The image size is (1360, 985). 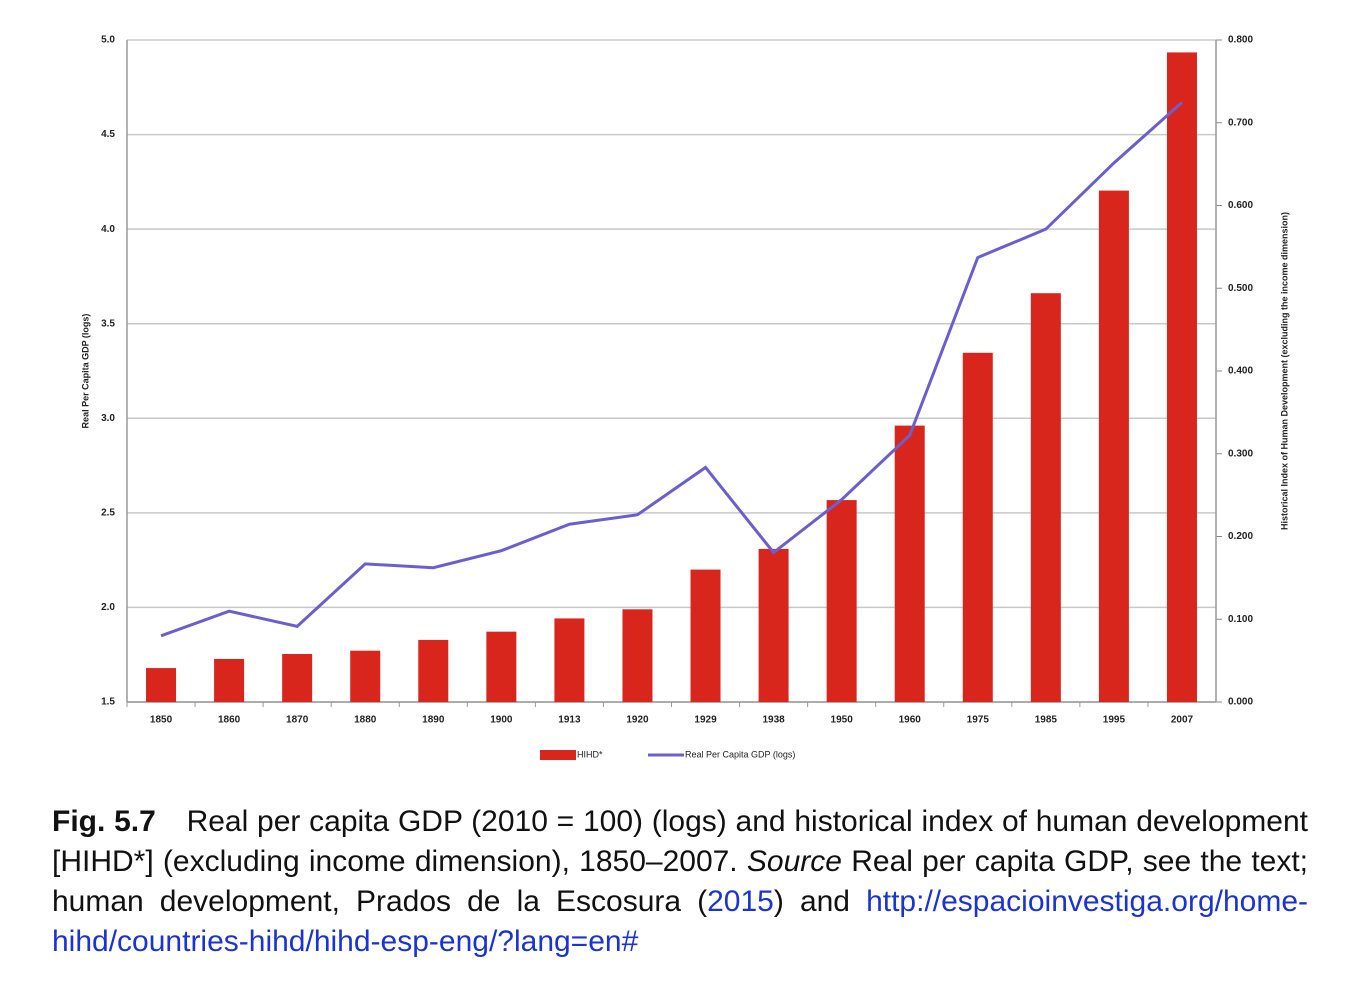 What do you see at coordinates (161, 720) in the screenshot?
I see `x-tick-label: 1850` at bounding box center [161, 720].